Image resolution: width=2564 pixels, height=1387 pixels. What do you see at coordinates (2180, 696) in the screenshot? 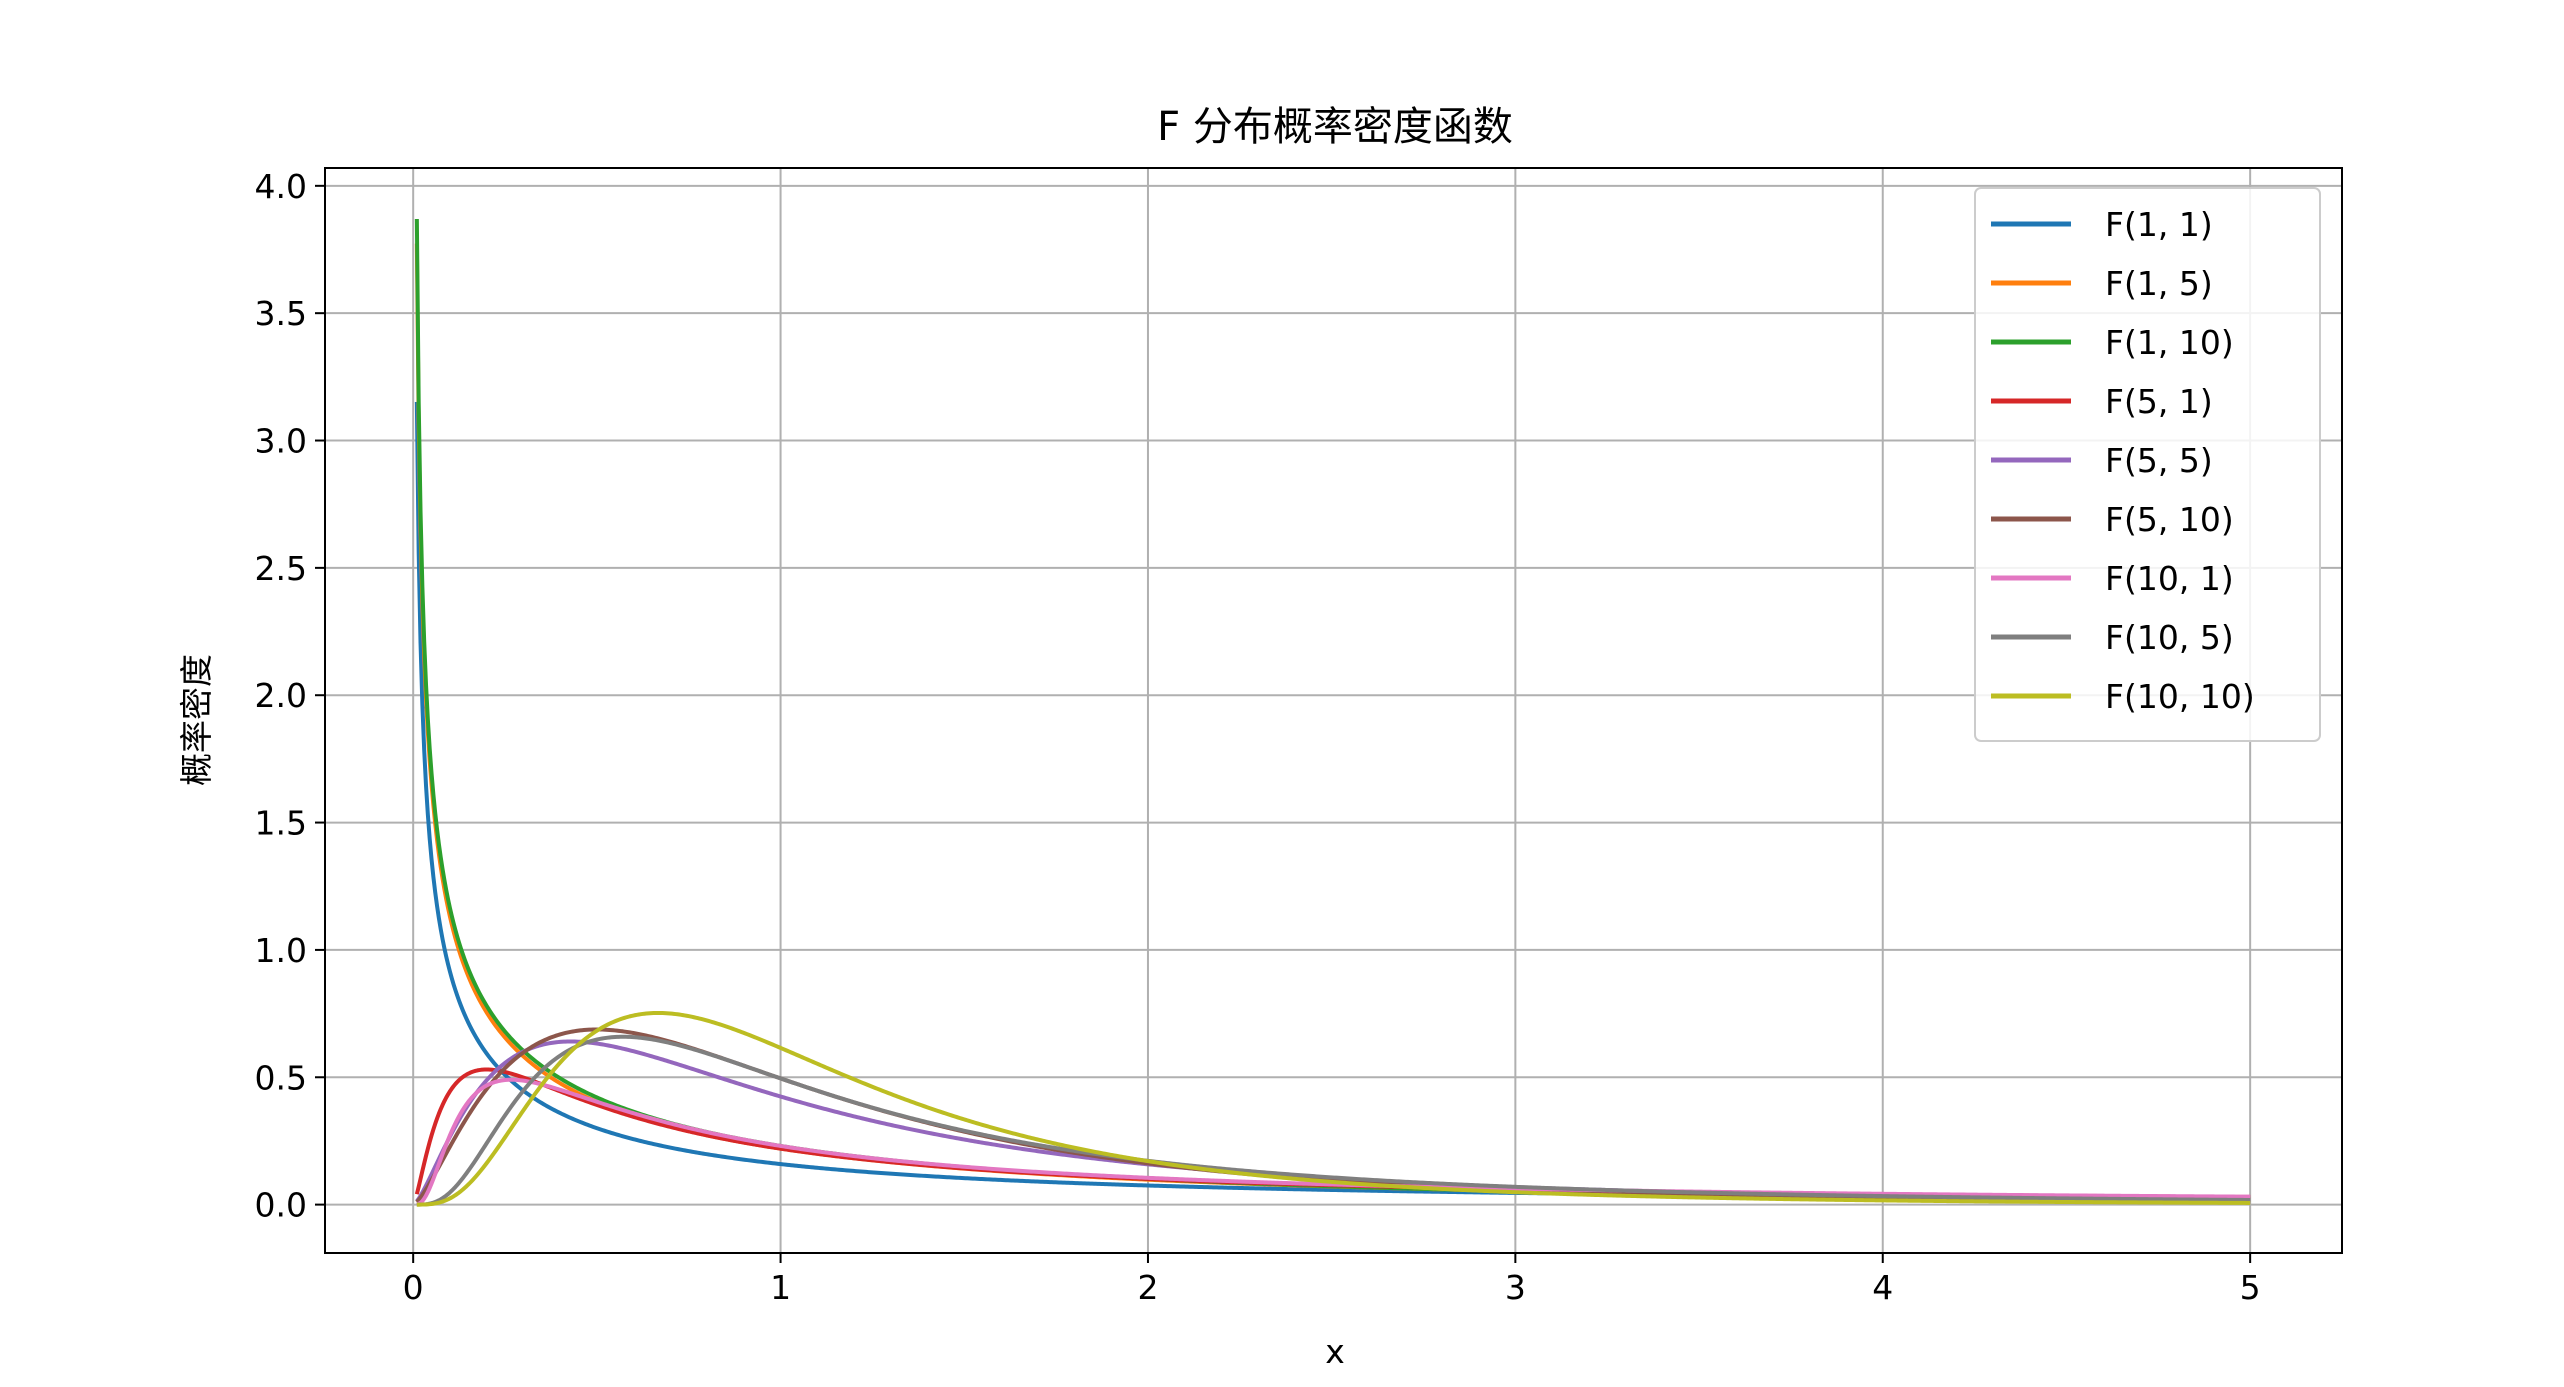
I see `legend-label: F(10, 10)` at bounding box center [2180, 696].